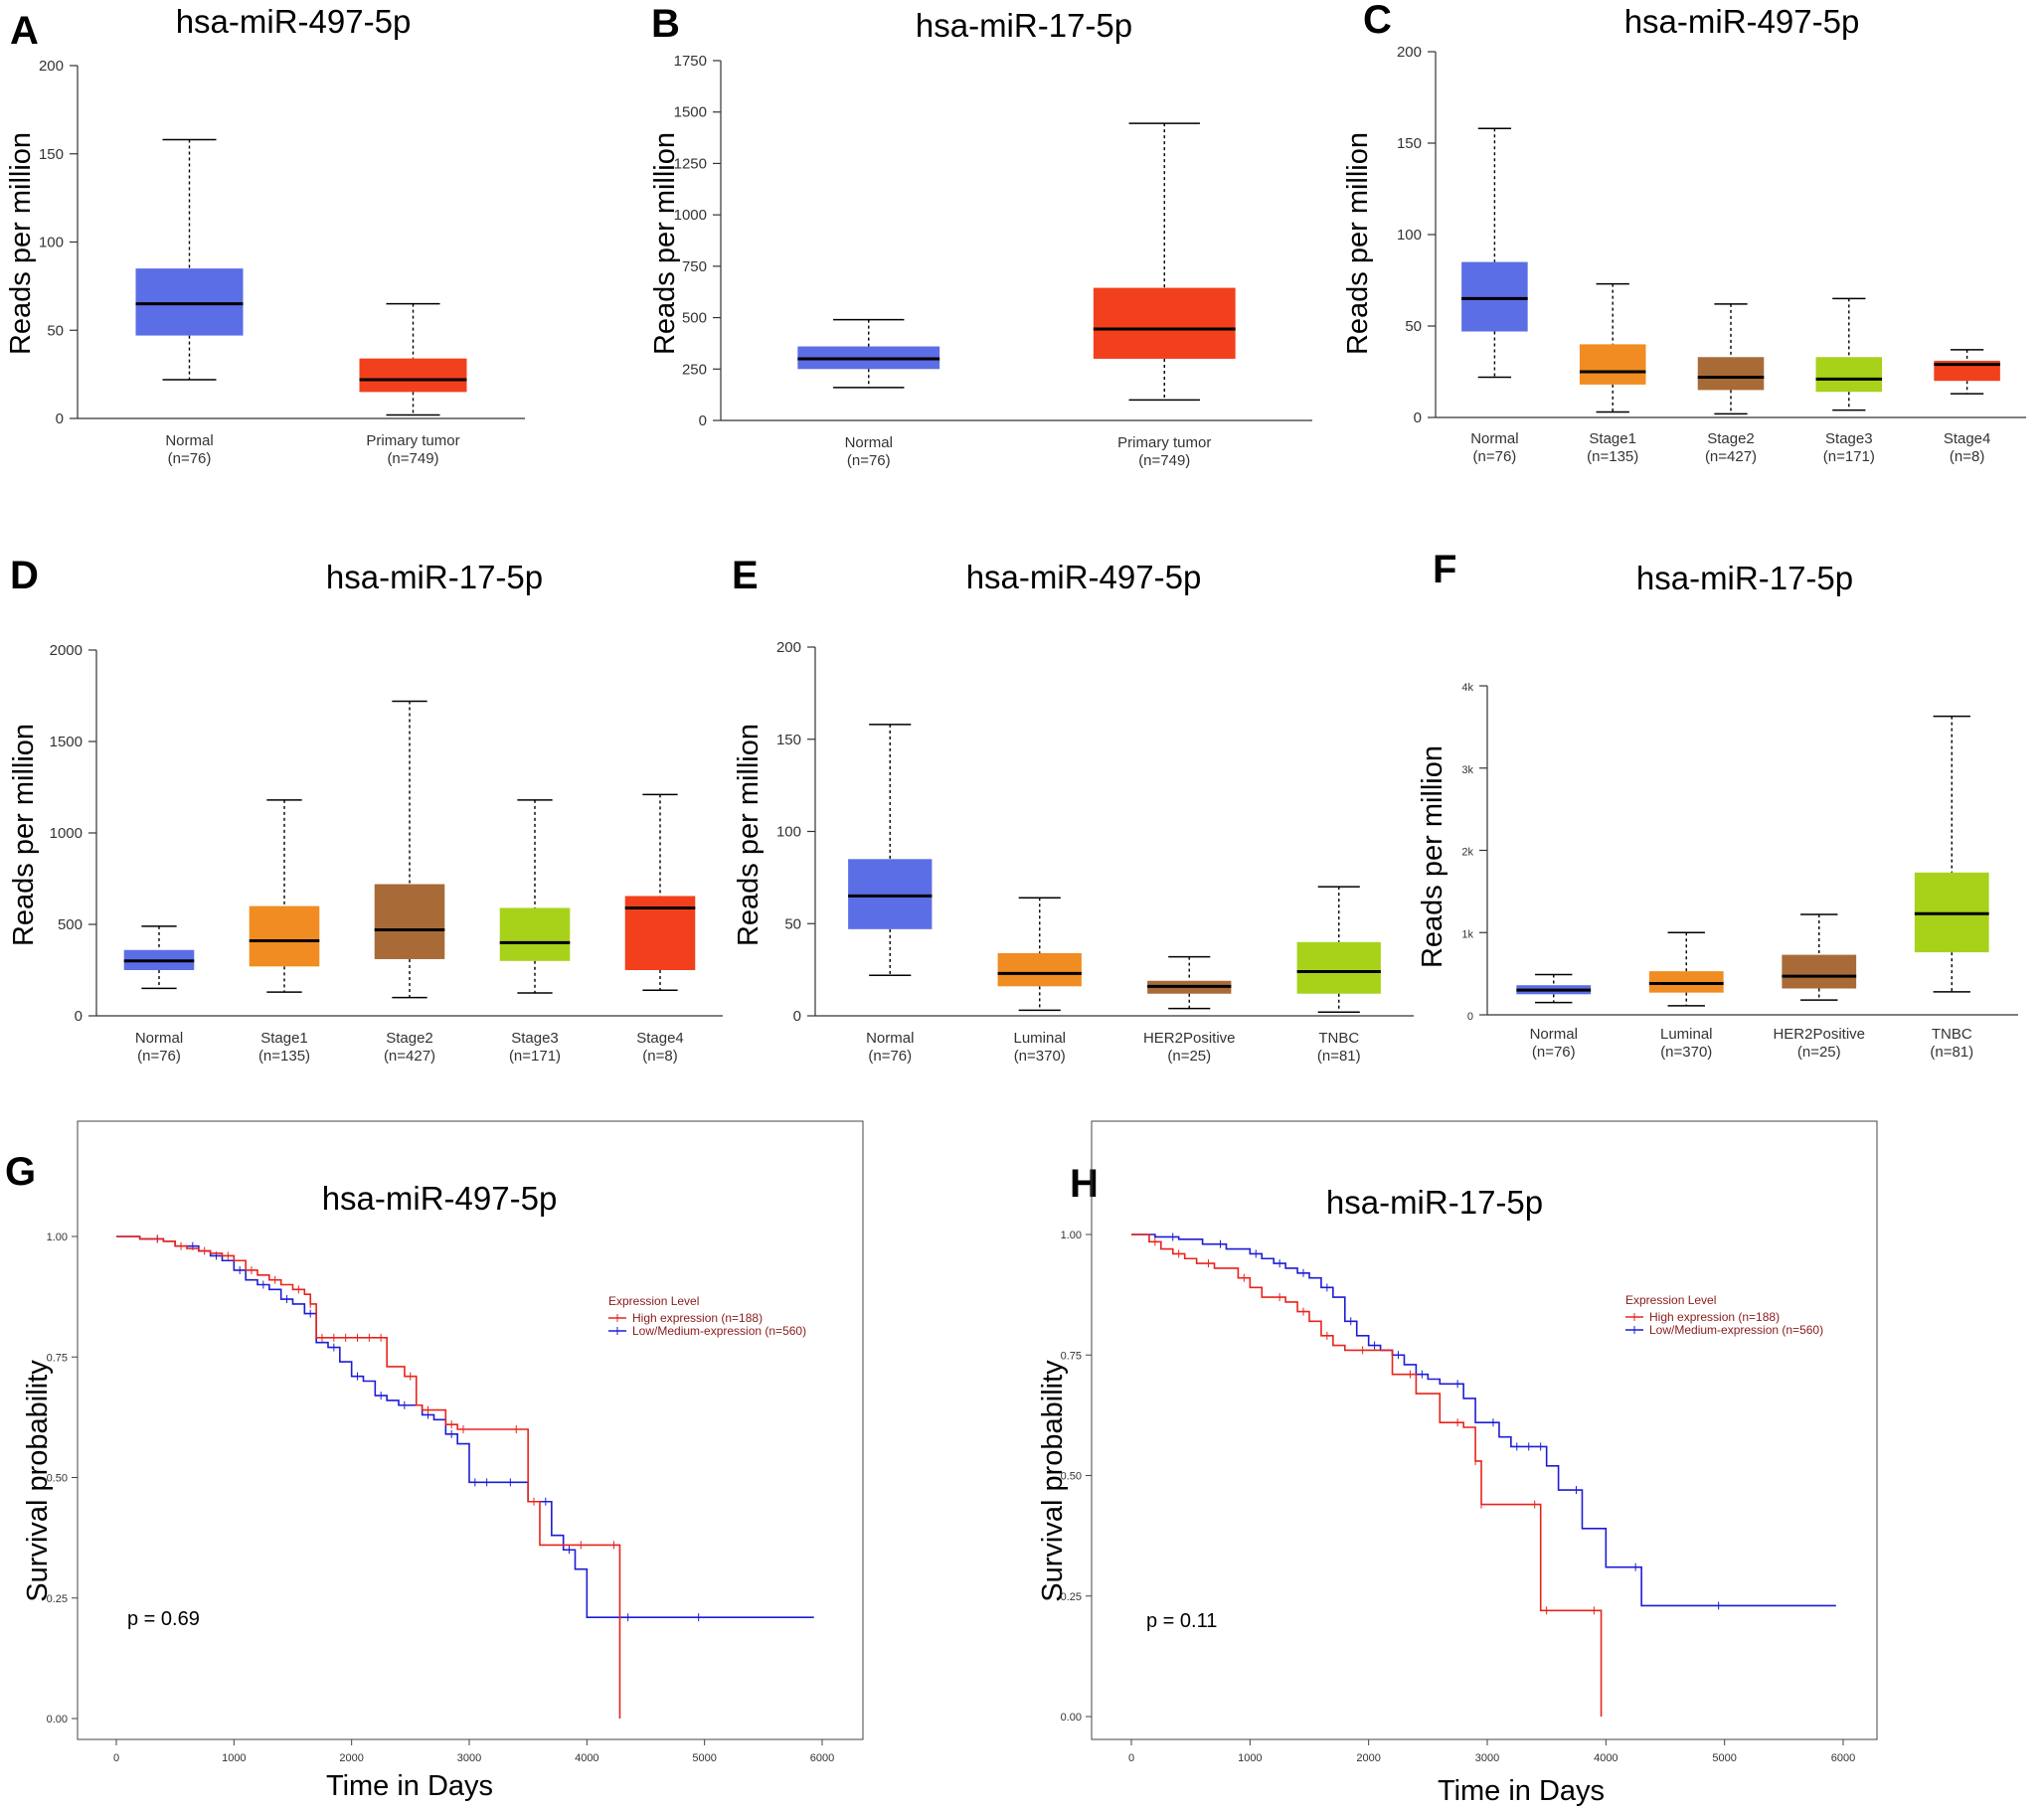 The height and width of the screenshot is (1810, 2044). I want to click on y-tick-label: 100, so click(789, 832).